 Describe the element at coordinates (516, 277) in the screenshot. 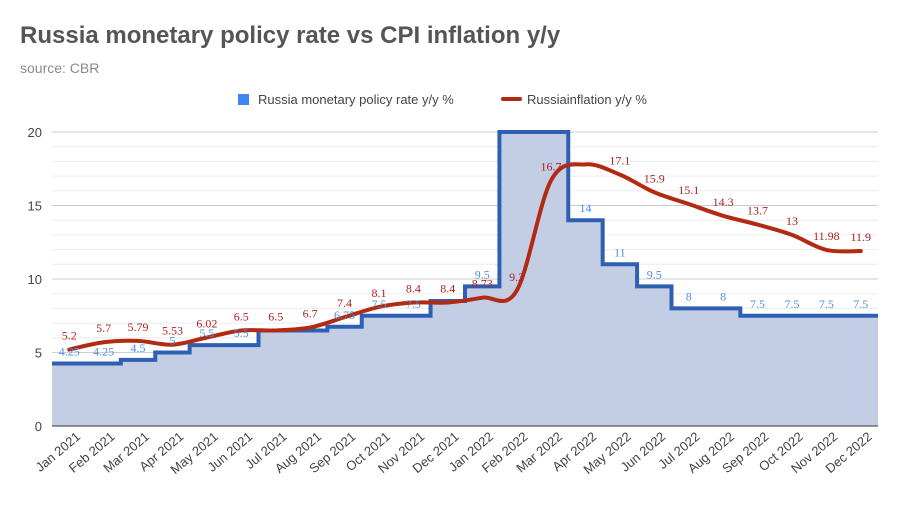

I see `inflation-data-label: 9.2` at that location.